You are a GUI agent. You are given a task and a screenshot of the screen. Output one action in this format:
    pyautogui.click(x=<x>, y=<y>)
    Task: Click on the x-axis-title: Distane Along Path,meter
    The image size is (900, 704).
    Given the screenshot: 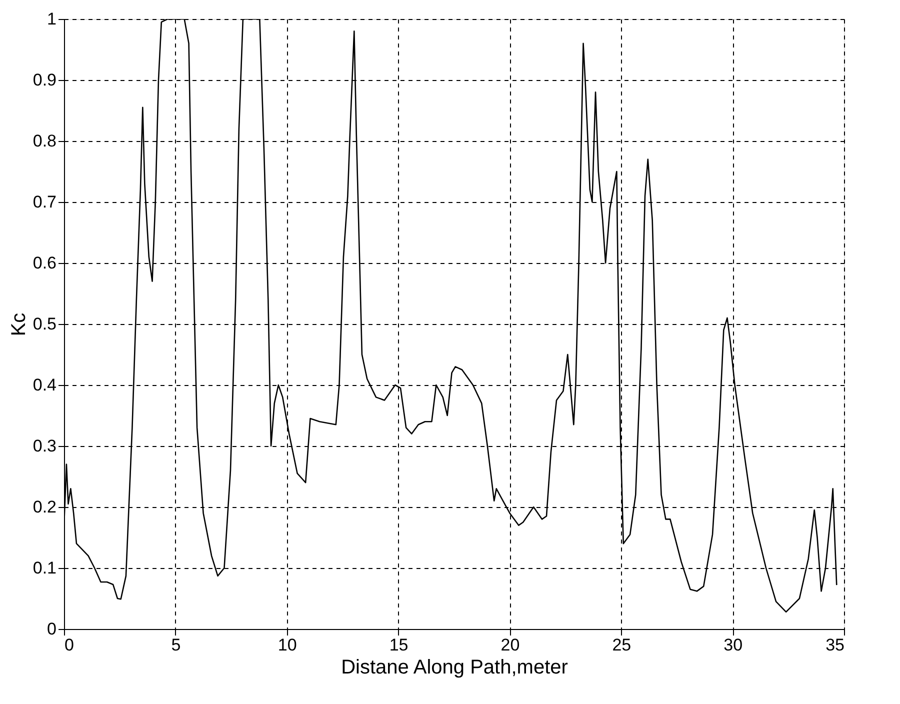 What is the action you would take?
    pyautogui.click(x=454, y=667)
    